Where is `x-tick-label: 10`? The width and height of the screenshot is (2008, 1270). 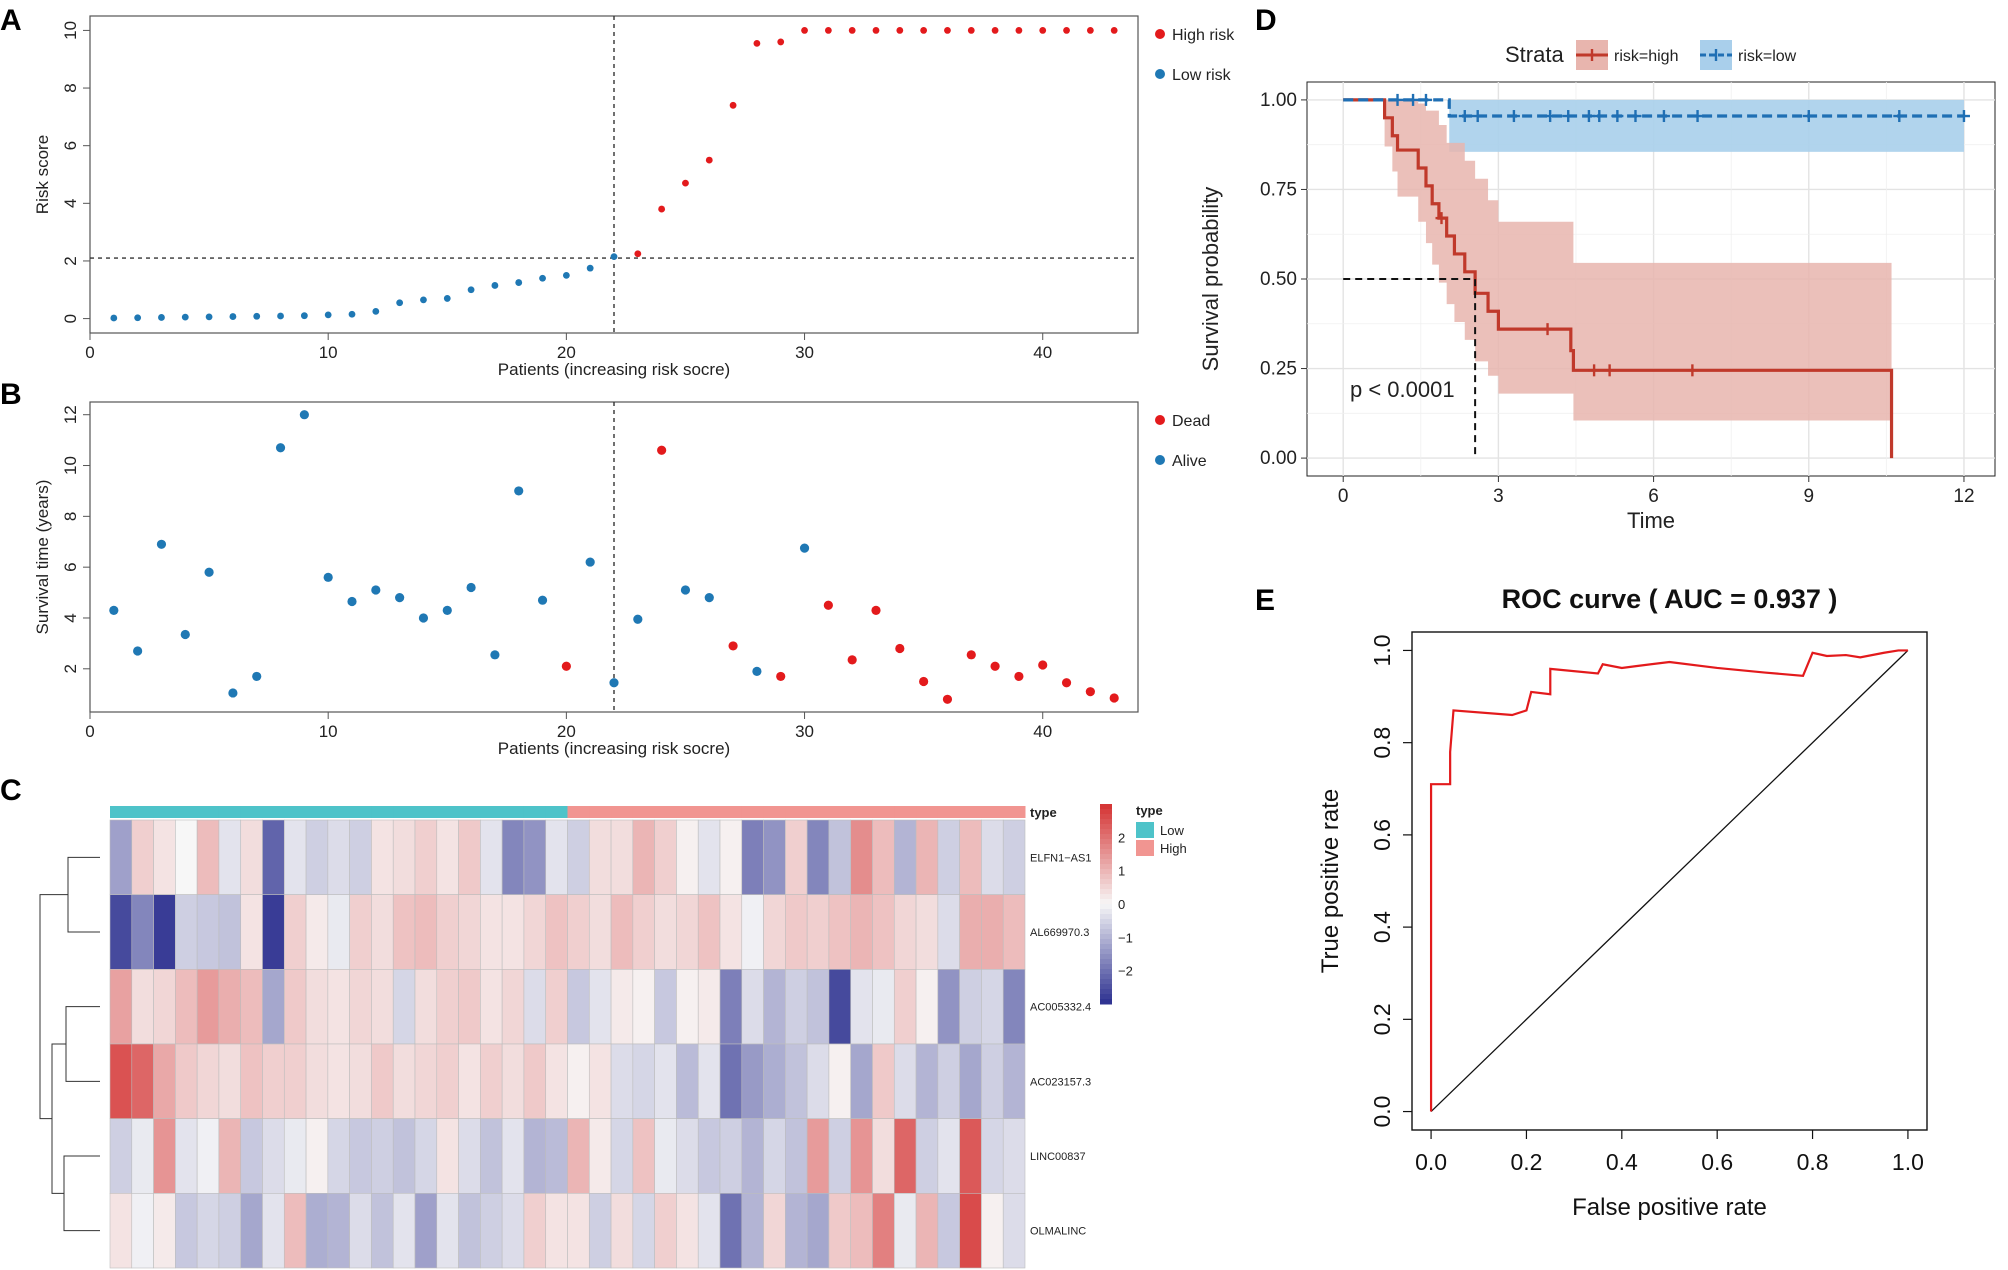
x-tick-label: 10 is located at coordinates (328, 352).